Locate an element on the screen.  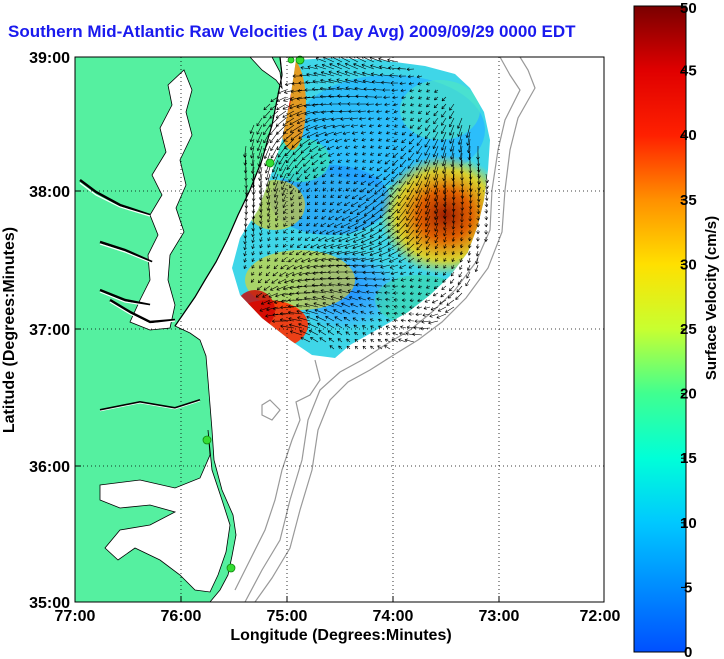
y-tick-labels: 39:00 38:00 37:00 36:00 35:00 is located at coordinates (49, 331).